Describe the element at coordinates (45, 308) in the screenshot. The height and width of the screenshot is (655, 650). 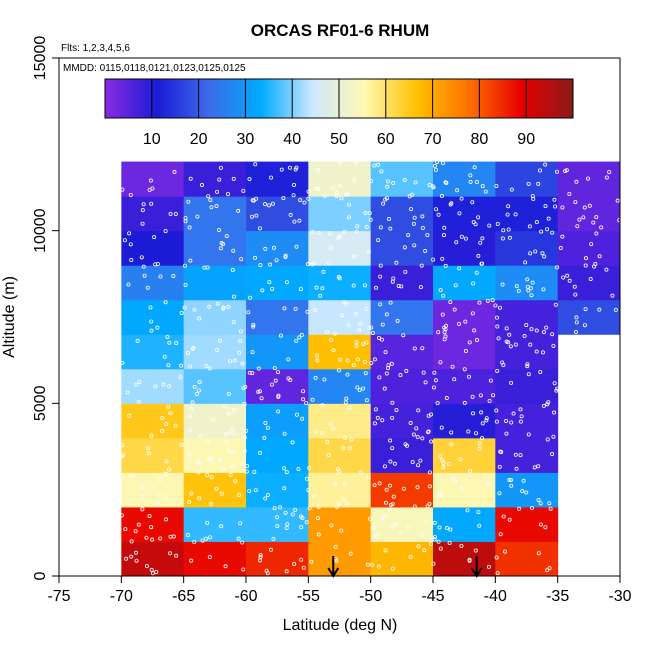
I see `y-axis: 0 5000 10000 15000` at that location.